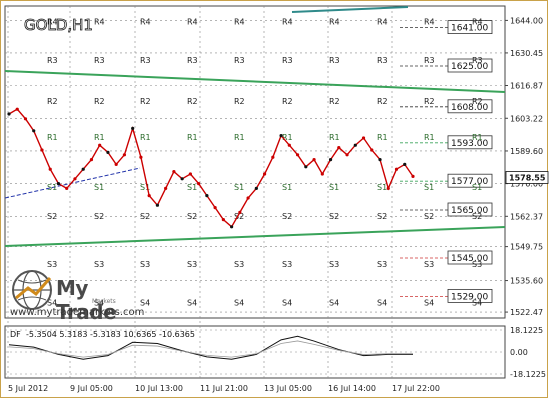 This screenshot has width=550, height=400. What do you see at coordinates (469, 144) in the screenshot?
I see `pivot-level-value: 1593.00` at bounding box center [469, 144].